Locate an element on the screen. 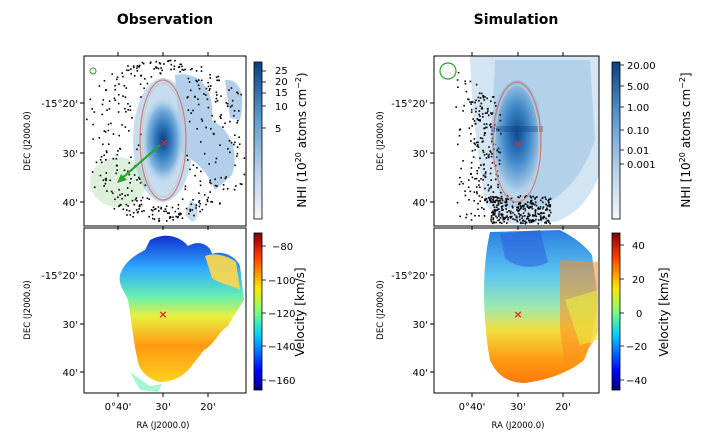  sim-nhi-tick-0.1: 0.10 is located at coordinates (638, 131).